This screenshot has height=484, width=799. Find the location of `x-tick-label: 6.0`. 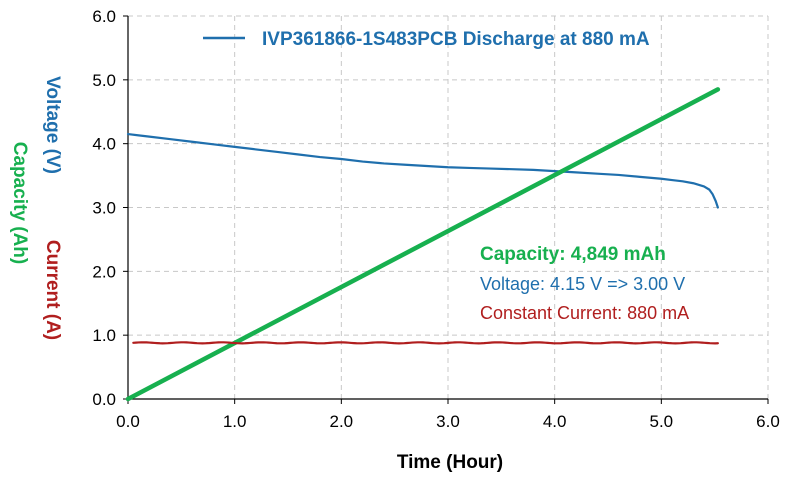

x-tick-label: 6.0 is located at coordinates (768, 421).